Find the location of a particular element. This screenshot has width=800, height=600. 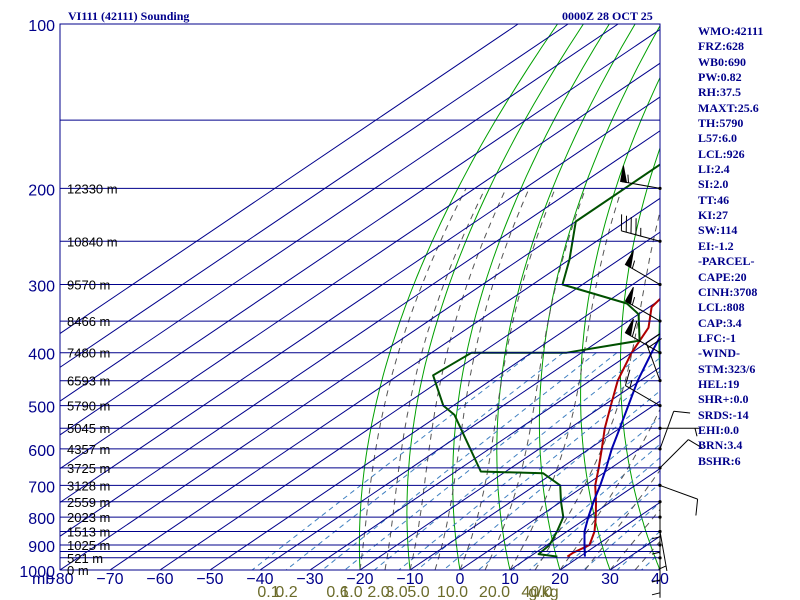

height-label: 6593 m is located at coordinates (88, 381).